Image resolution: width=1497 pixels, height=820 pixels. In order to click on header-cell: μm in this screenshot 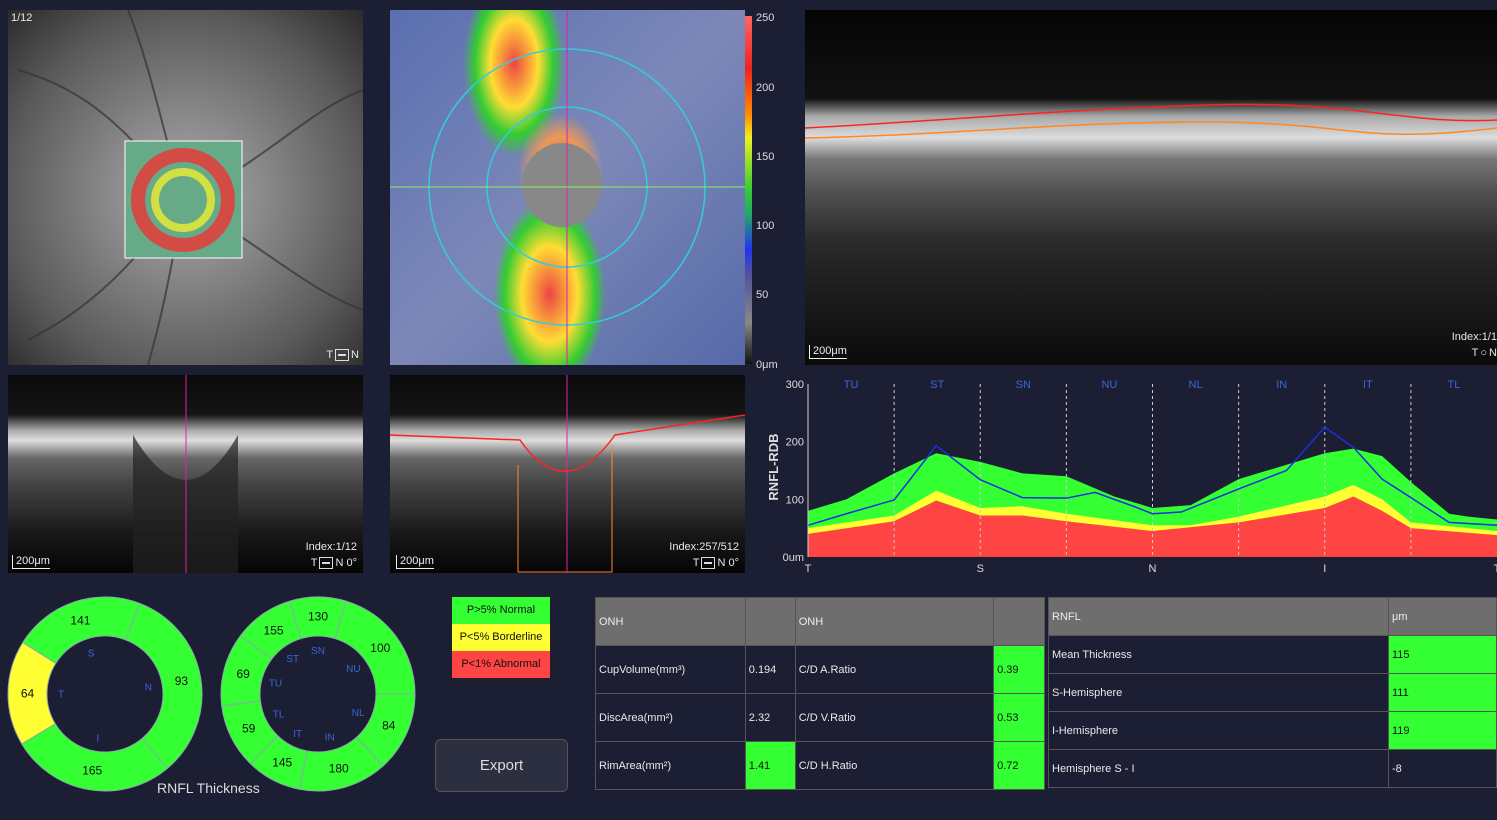, I will do `click(1442, 616)`.